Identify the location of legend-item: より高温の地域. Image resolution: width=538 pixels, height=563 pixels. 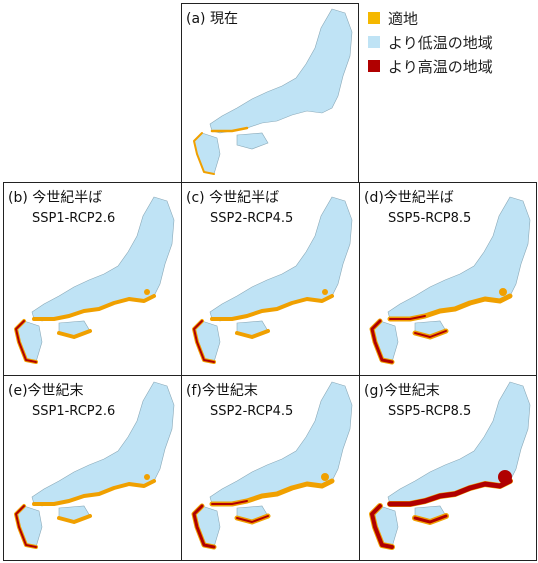
(430, 66).